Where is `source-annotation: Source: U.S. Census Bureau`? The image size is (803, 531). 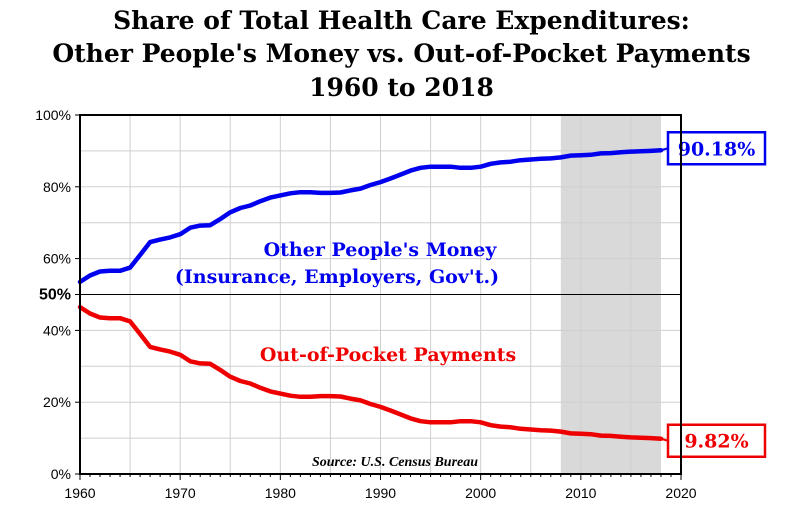 source-annotation: Source: U.S. Census Bureau is located at coordinates (395, 462).